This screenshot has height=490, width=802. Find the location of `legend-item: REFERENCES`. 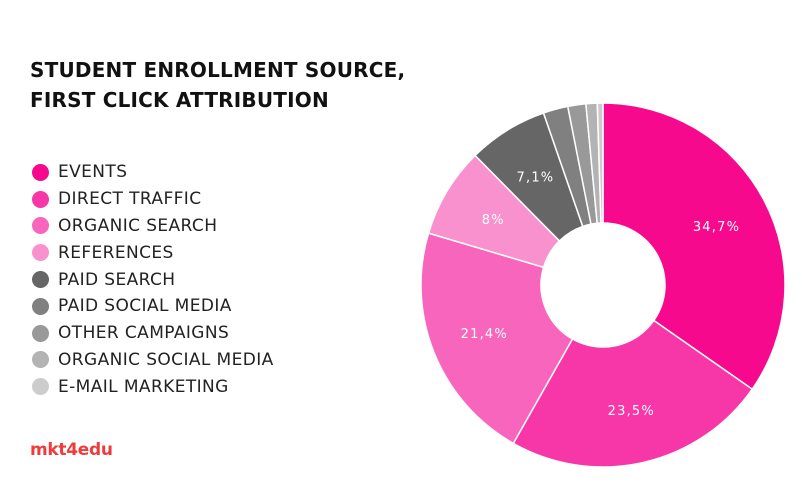

legend-item: REFERENCES is located at coordinates (153, 252).